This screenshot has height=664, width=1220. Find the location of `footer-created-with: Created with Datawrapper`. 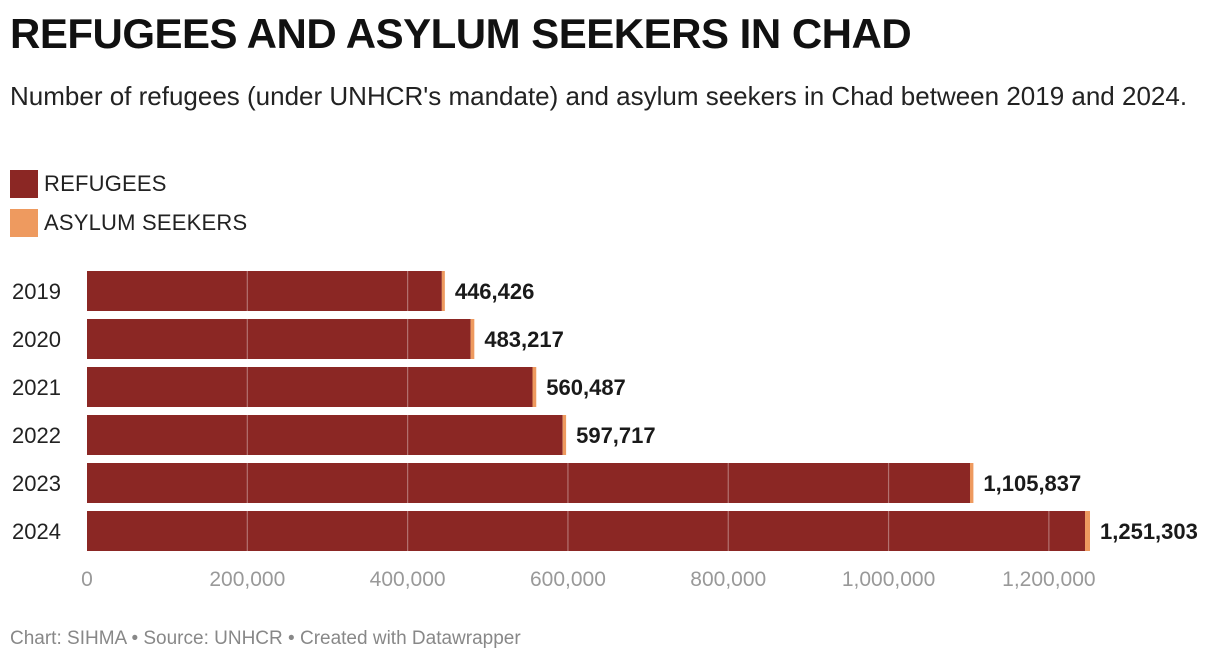

footer-created-with: Created with Datawrapper is located at coordinates (410, 638).